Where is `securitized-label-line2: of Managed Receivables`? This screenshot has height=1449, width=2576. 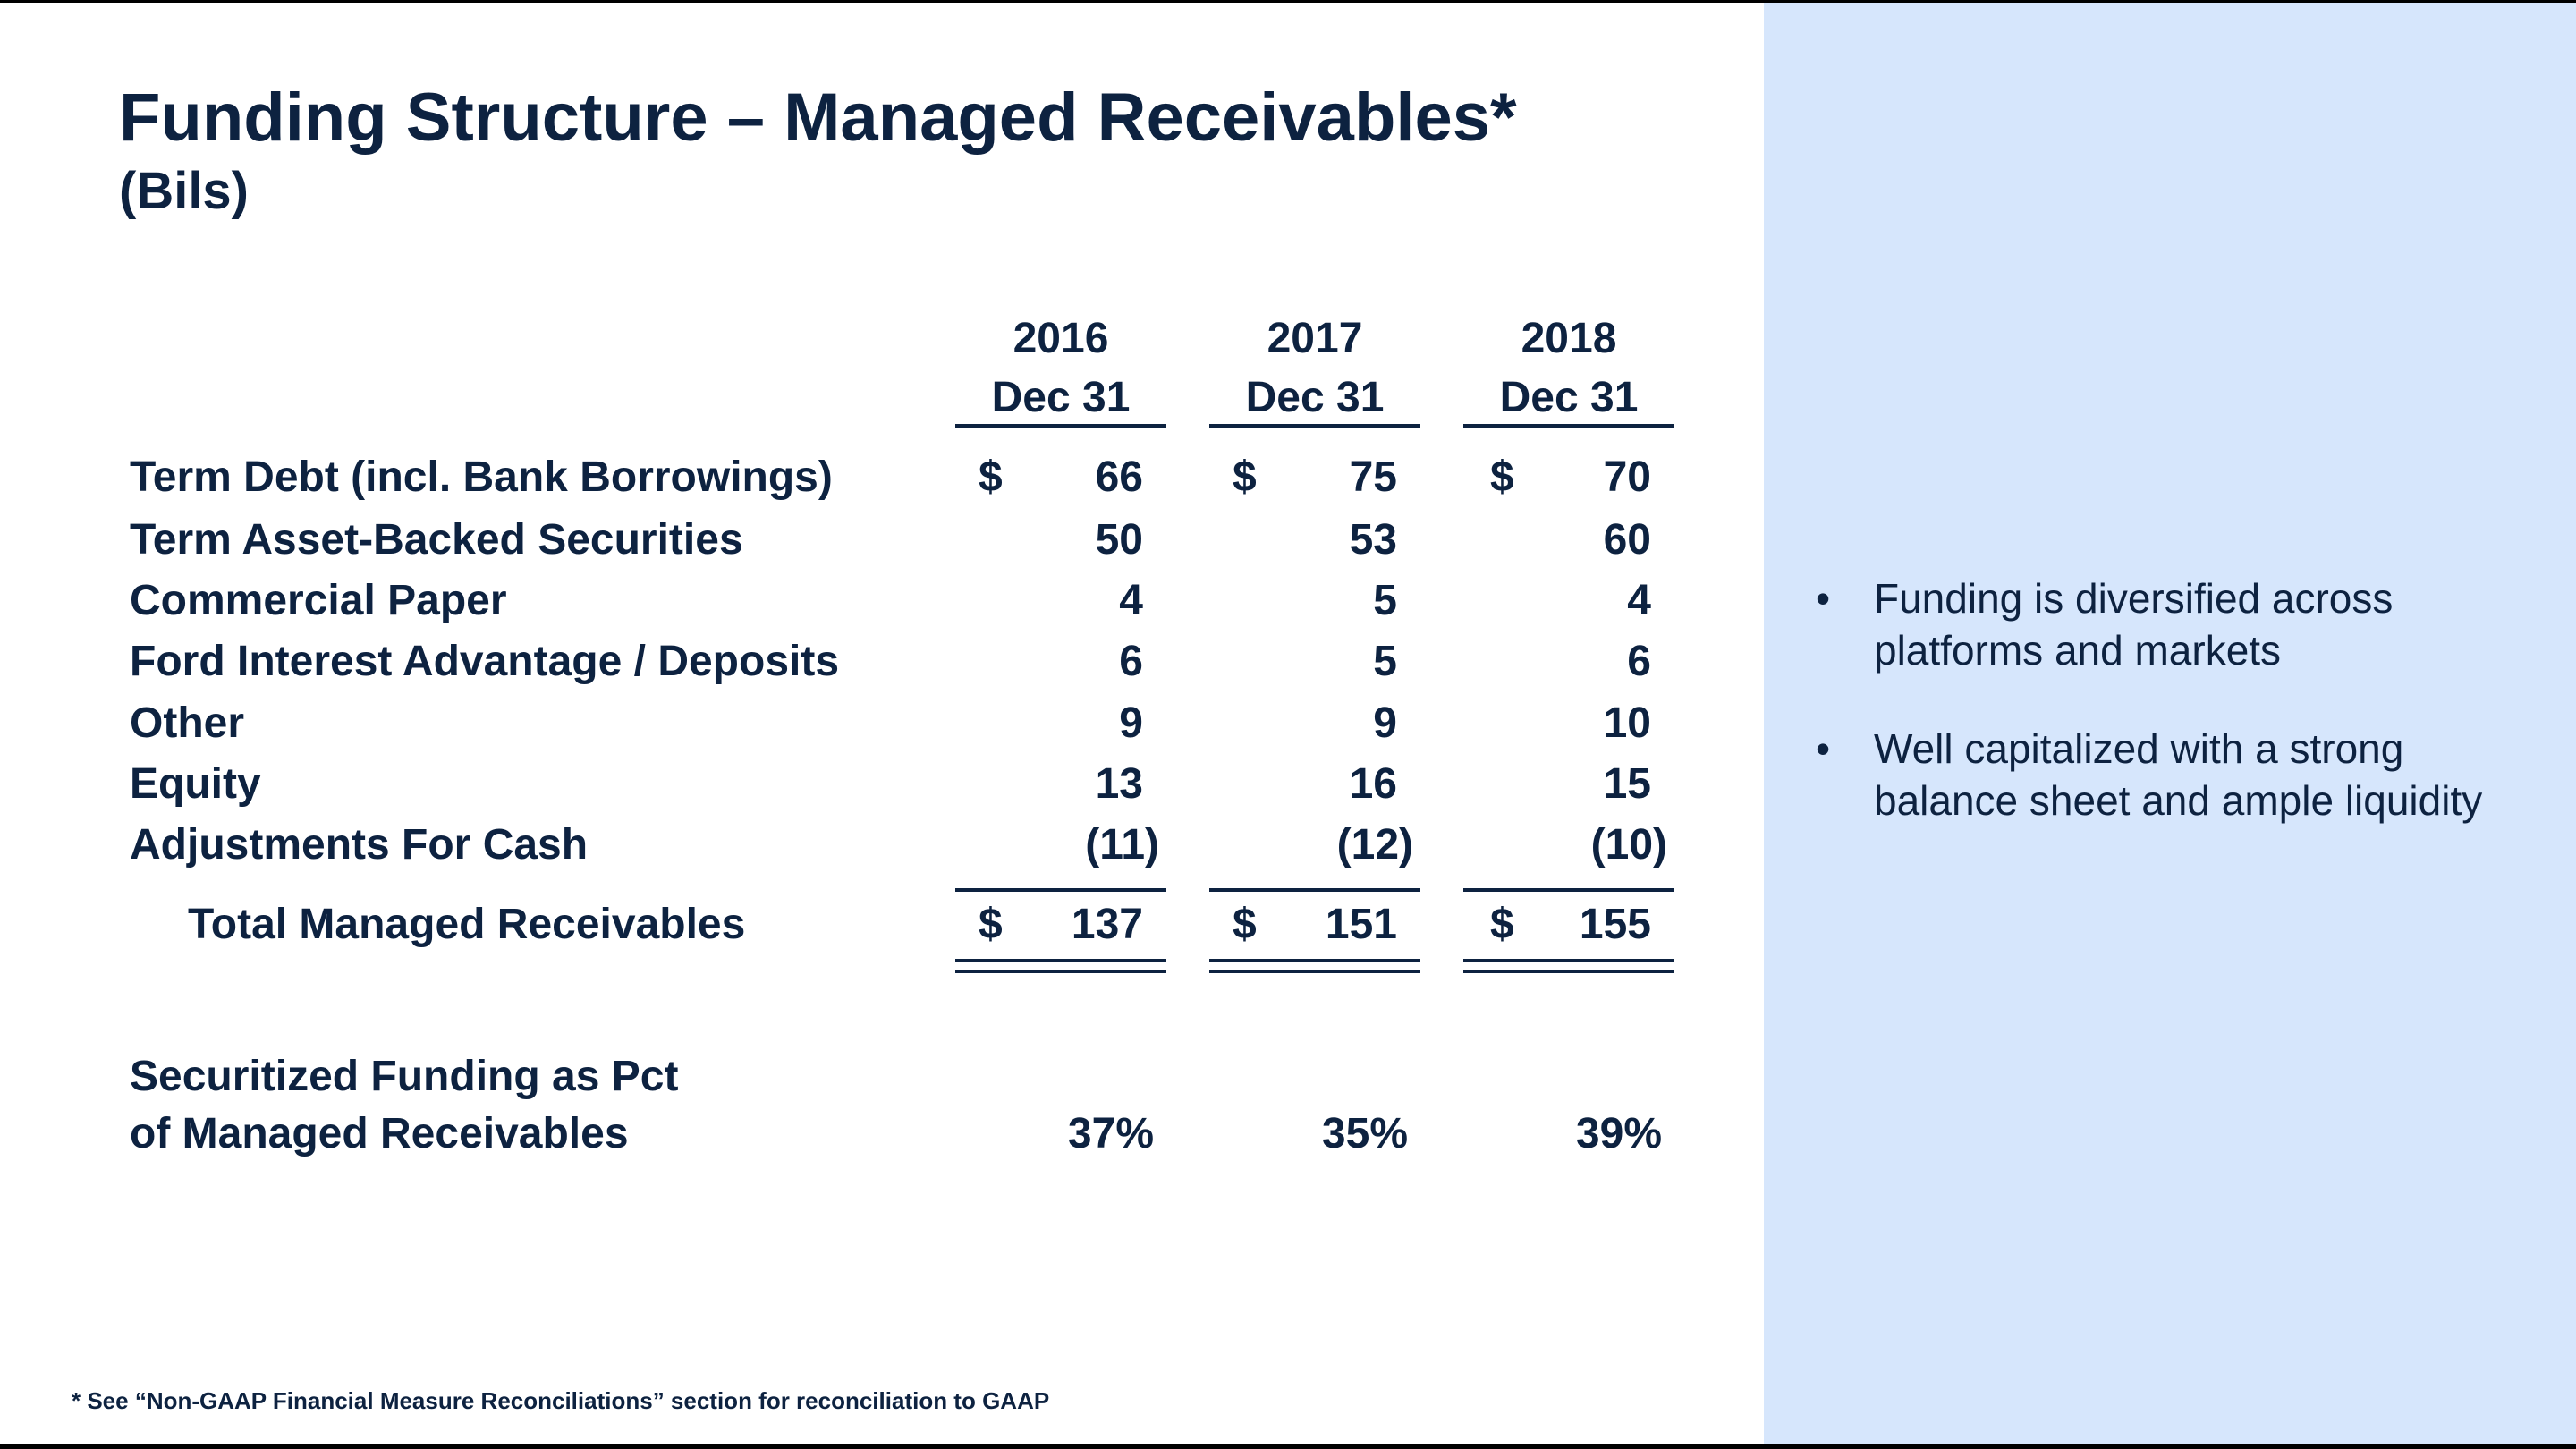 securitized-label-line2: of Managed Receivables is located at coordinates (379, 1133).